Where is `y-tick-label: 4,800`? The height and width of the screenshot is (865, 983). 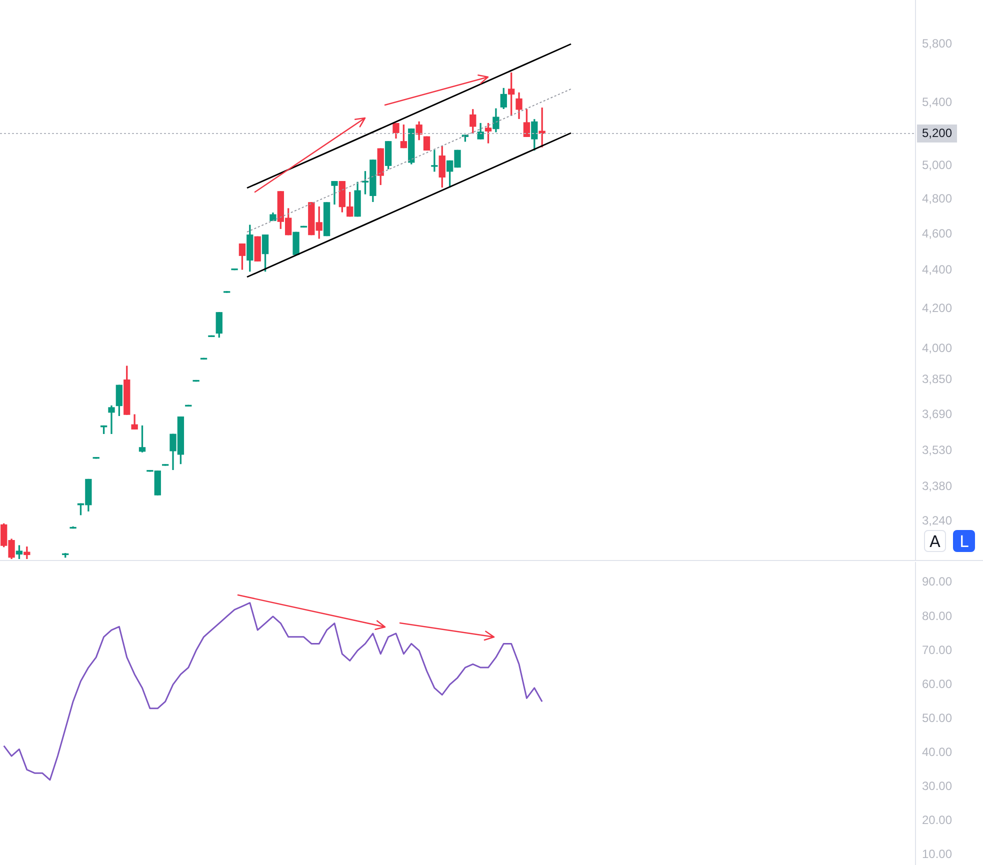 y-tick-label: 4,800 is located at coordinates (937, 198).